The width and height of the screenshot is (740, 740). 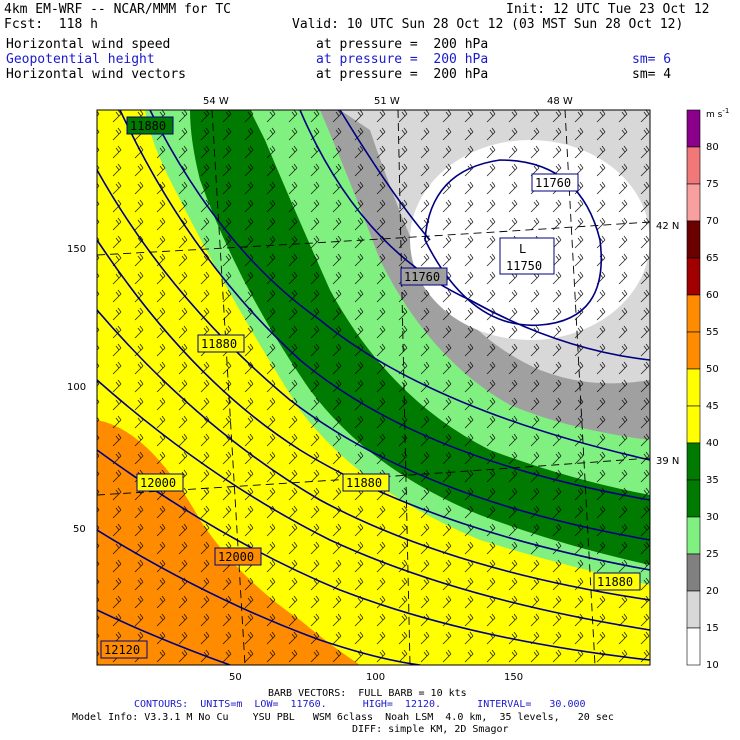 What do you see at coordinates (553, 183) in the screenshot?
I see `contour-label-1: 11760` at bounding box center [553, 183].